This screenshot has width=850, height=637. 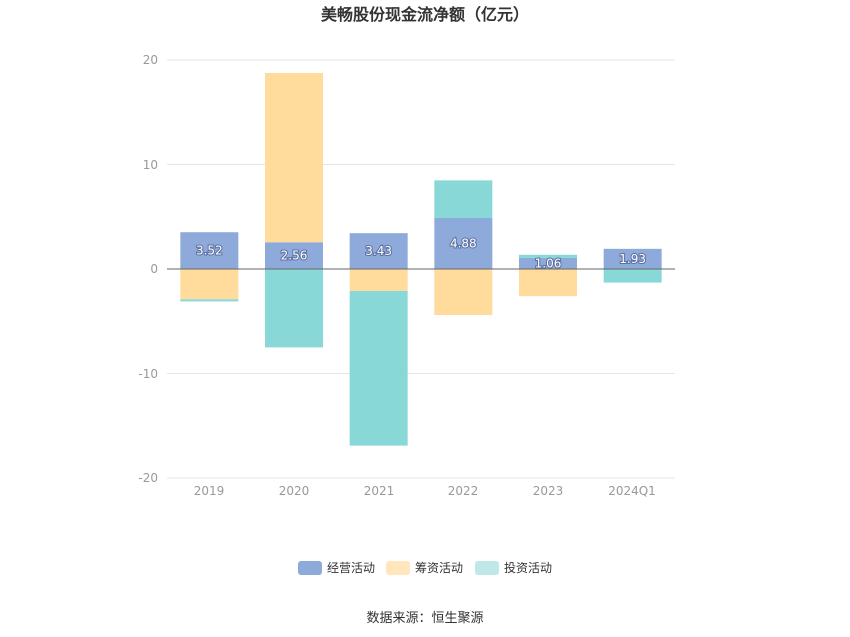 I want to click on data-label: 2.56, so click(x=294, y=256).